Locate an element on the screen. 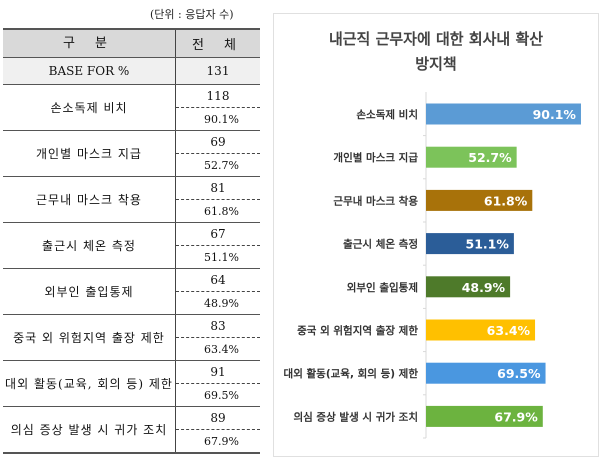 This screenshot has width=600, height=460. base-label: BASE FOR % is located at coordinates (89, 71).